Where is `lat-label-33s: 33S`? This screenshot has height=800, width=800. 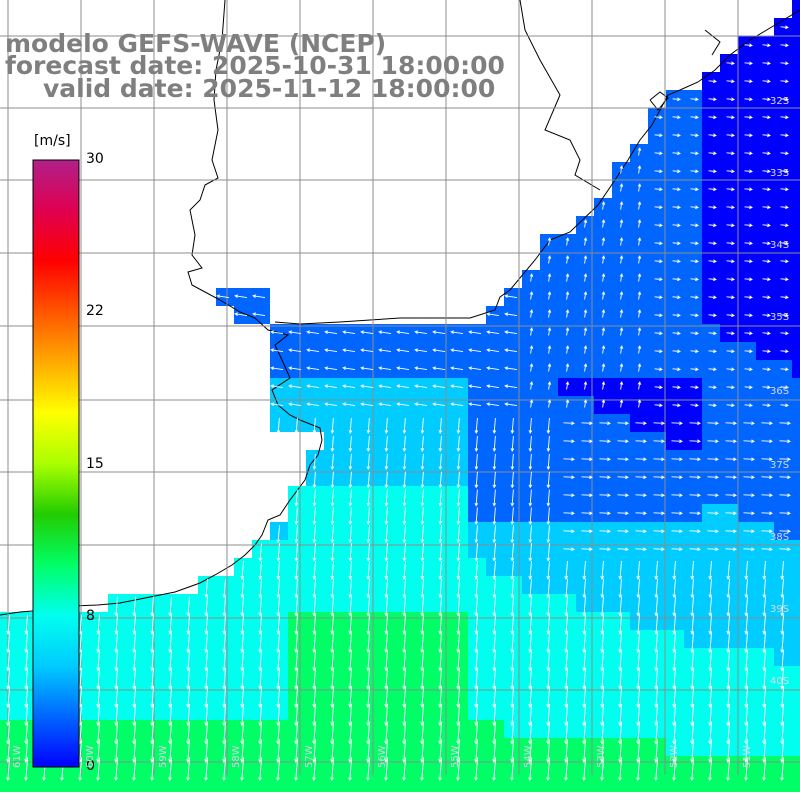 lat-label-33s: 33S is located at coordinates (780, 173).